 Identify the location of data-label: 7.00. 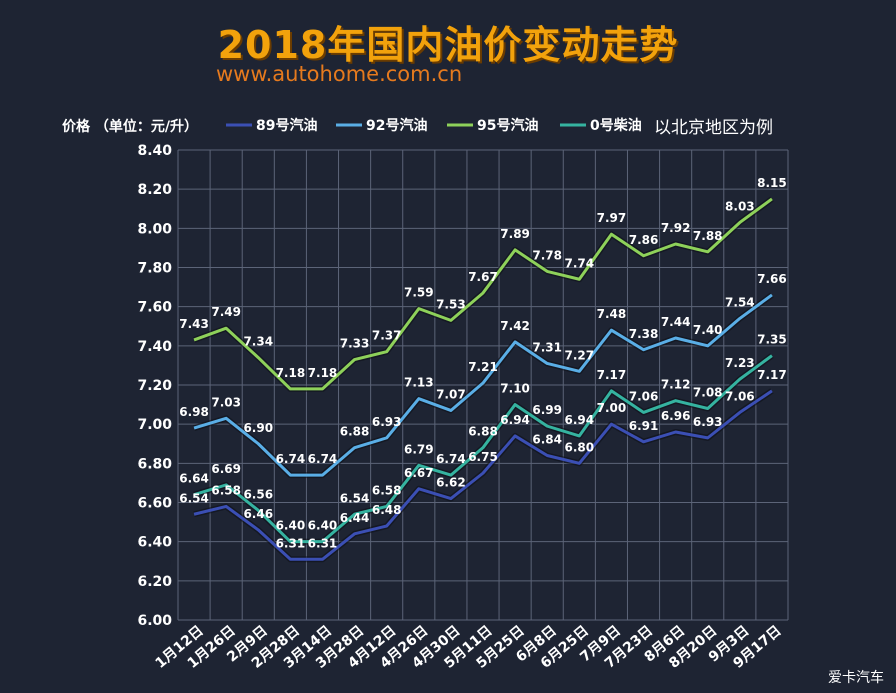
(612, 408).